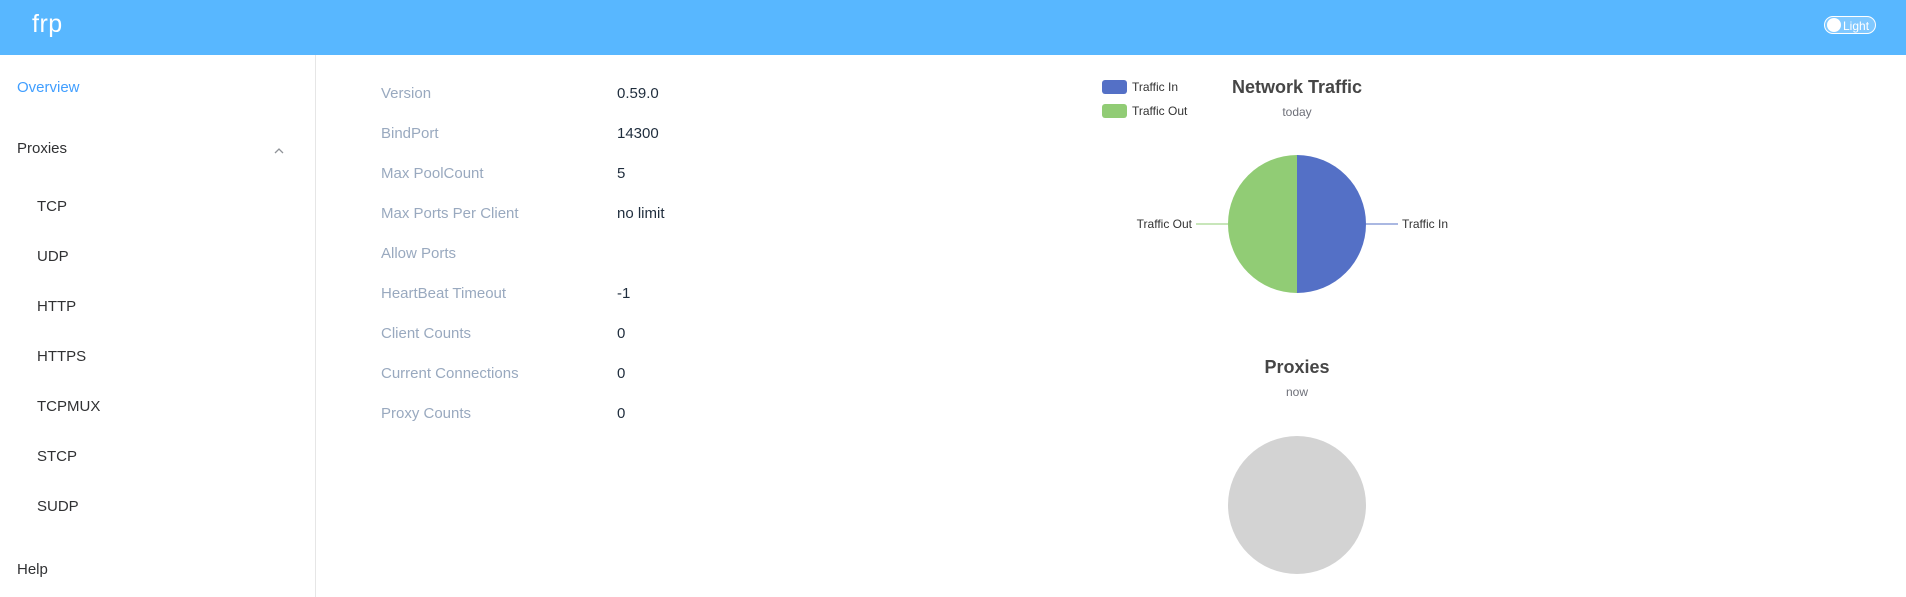 This screenshot has height=597, width=1906. What do you see at coordinates (621, 173) in the screenshot?
I see `info-value-max-poolcount: 5` at bounding box center [621, 173].